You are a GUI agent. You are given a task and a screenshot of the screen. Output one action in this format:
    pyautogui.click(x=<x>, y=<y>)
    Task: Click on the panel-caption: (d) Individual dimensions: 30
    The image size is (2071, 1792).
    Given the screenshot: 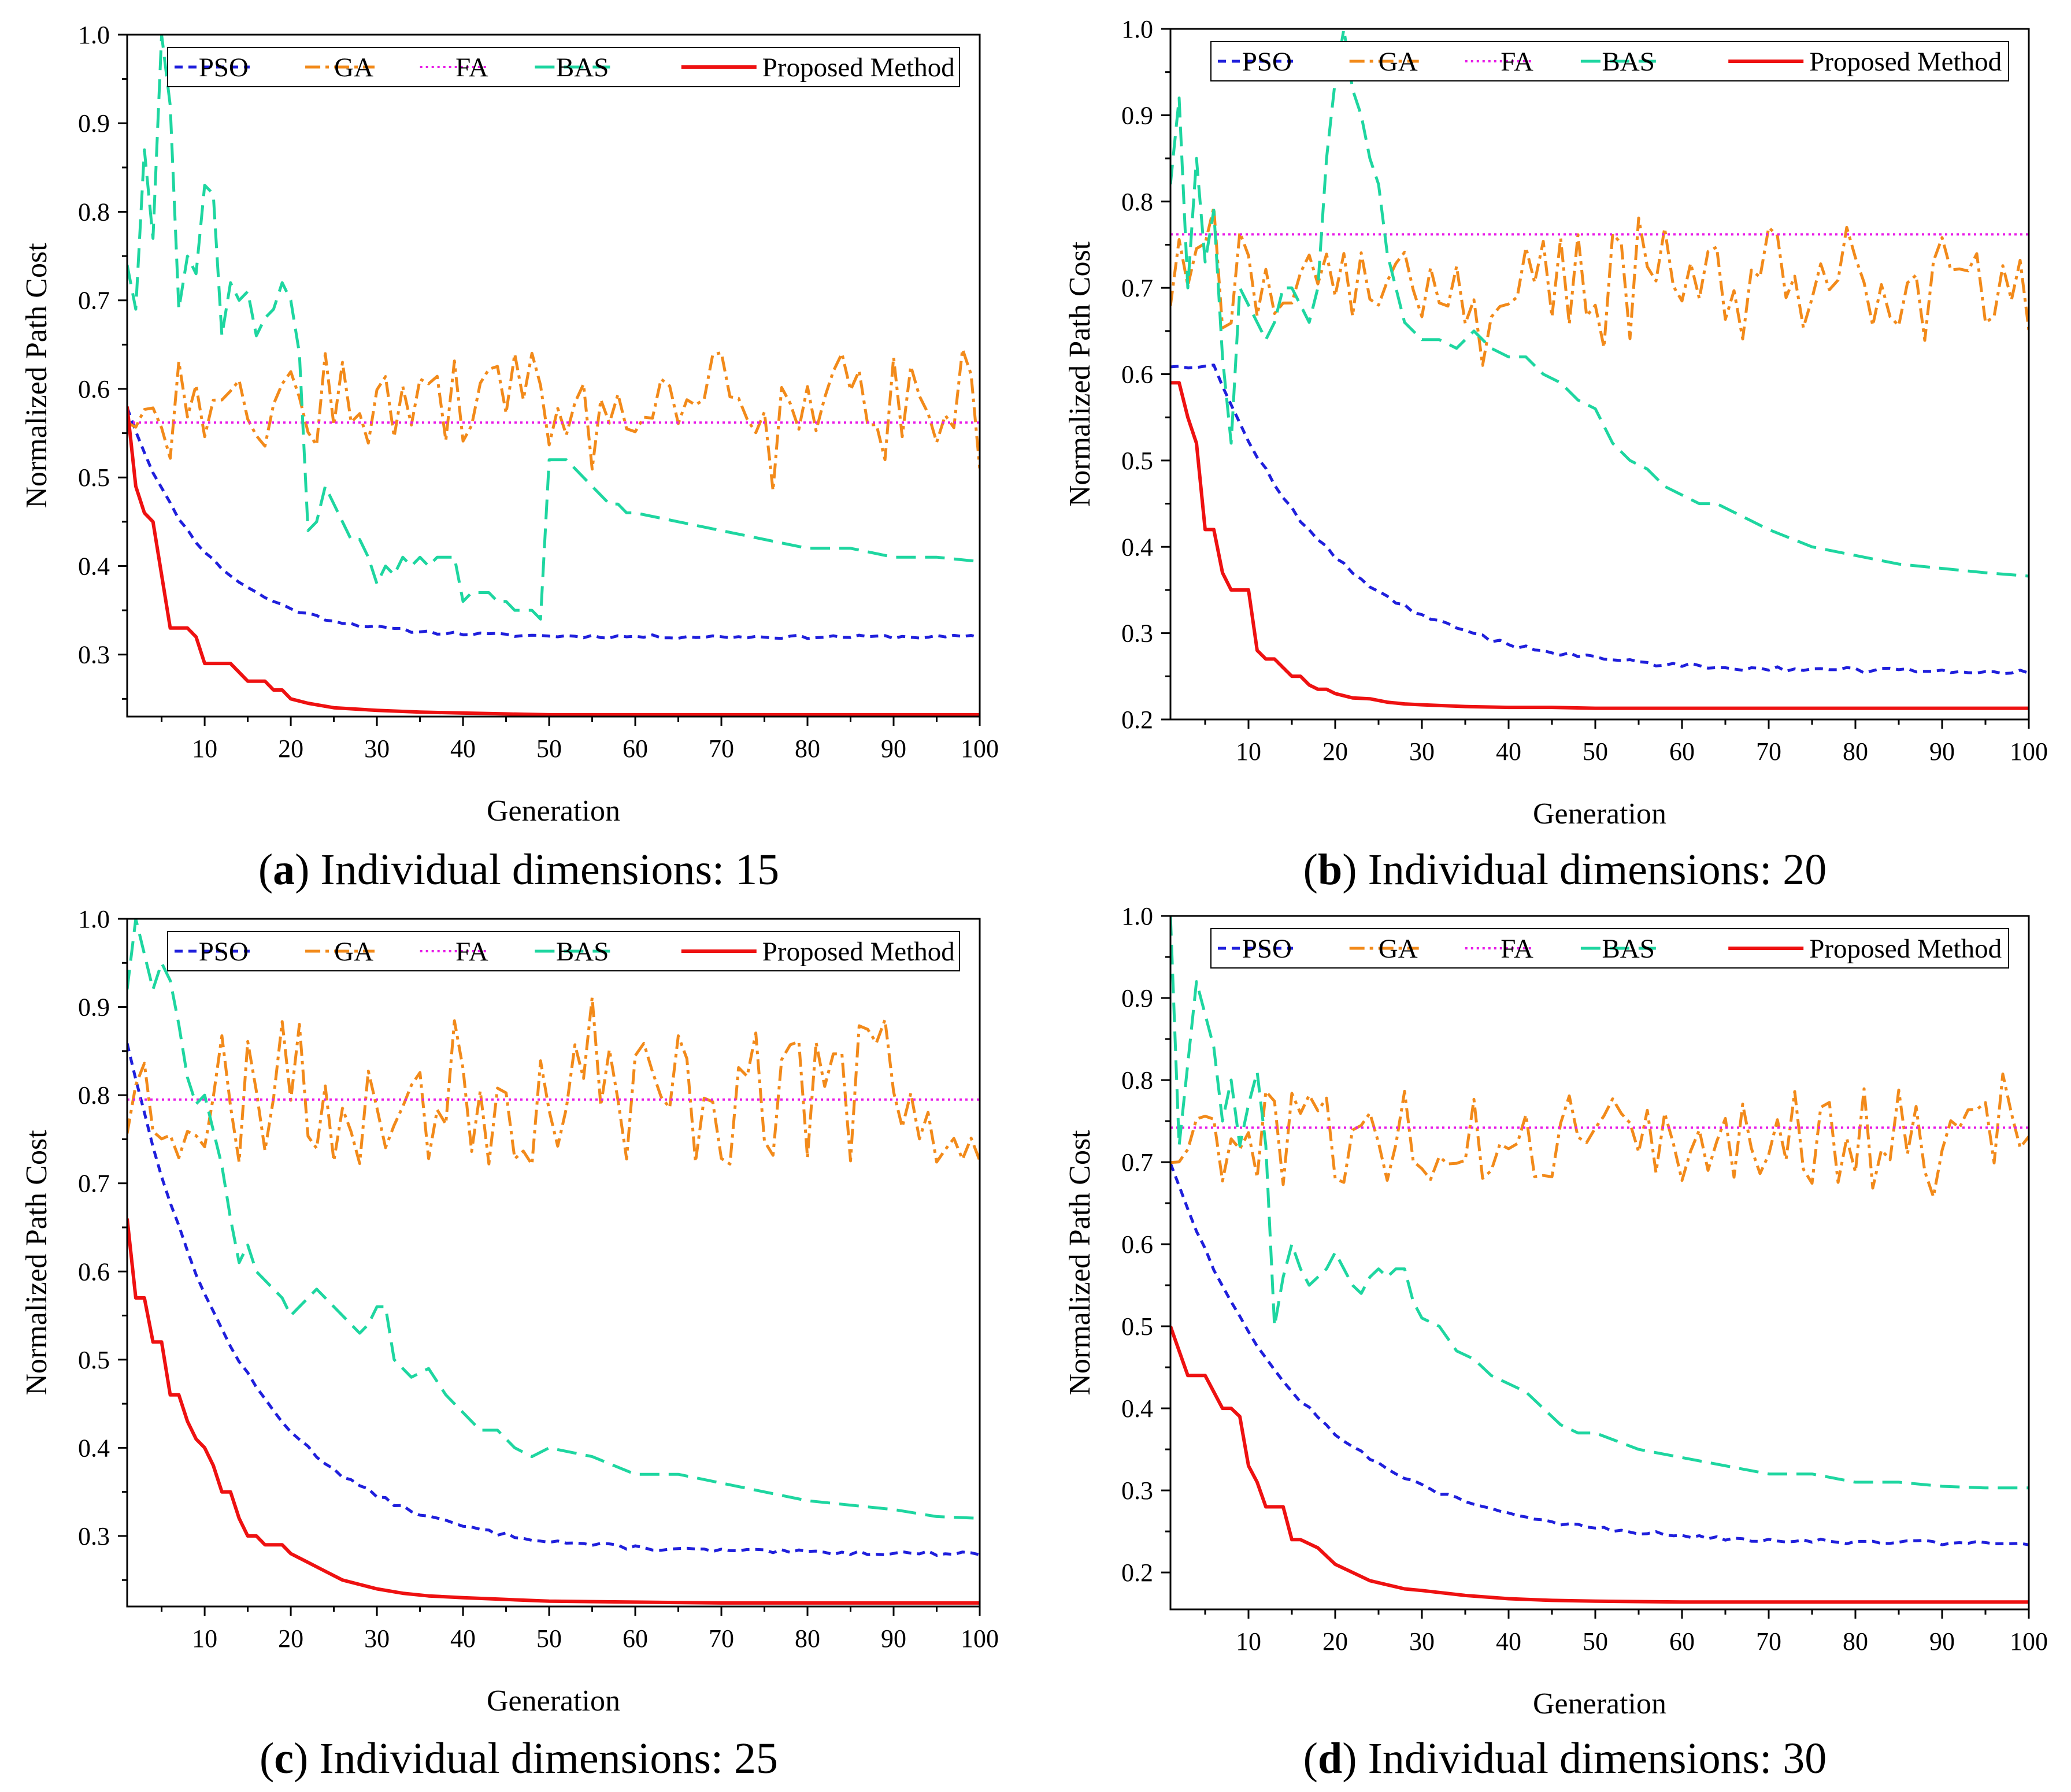 What is the action you would take?
    pyautogui.click(x=1565, y=1758)
    